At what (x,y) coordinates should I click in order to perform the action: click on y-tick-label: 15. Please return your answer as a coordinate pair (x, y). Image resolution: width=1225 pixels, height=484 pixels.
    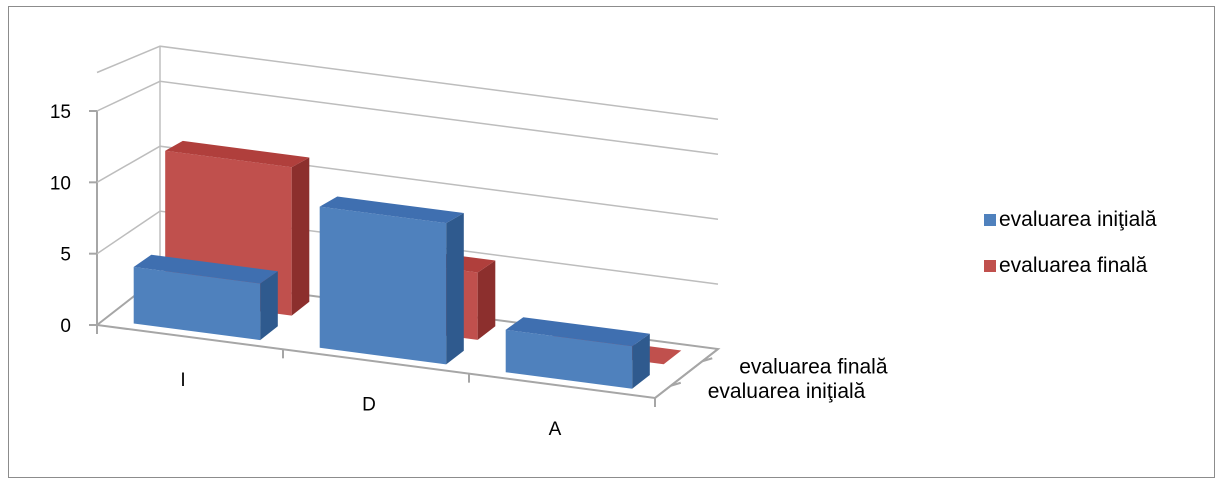
    Looking at the image, I should click on (60, 112).